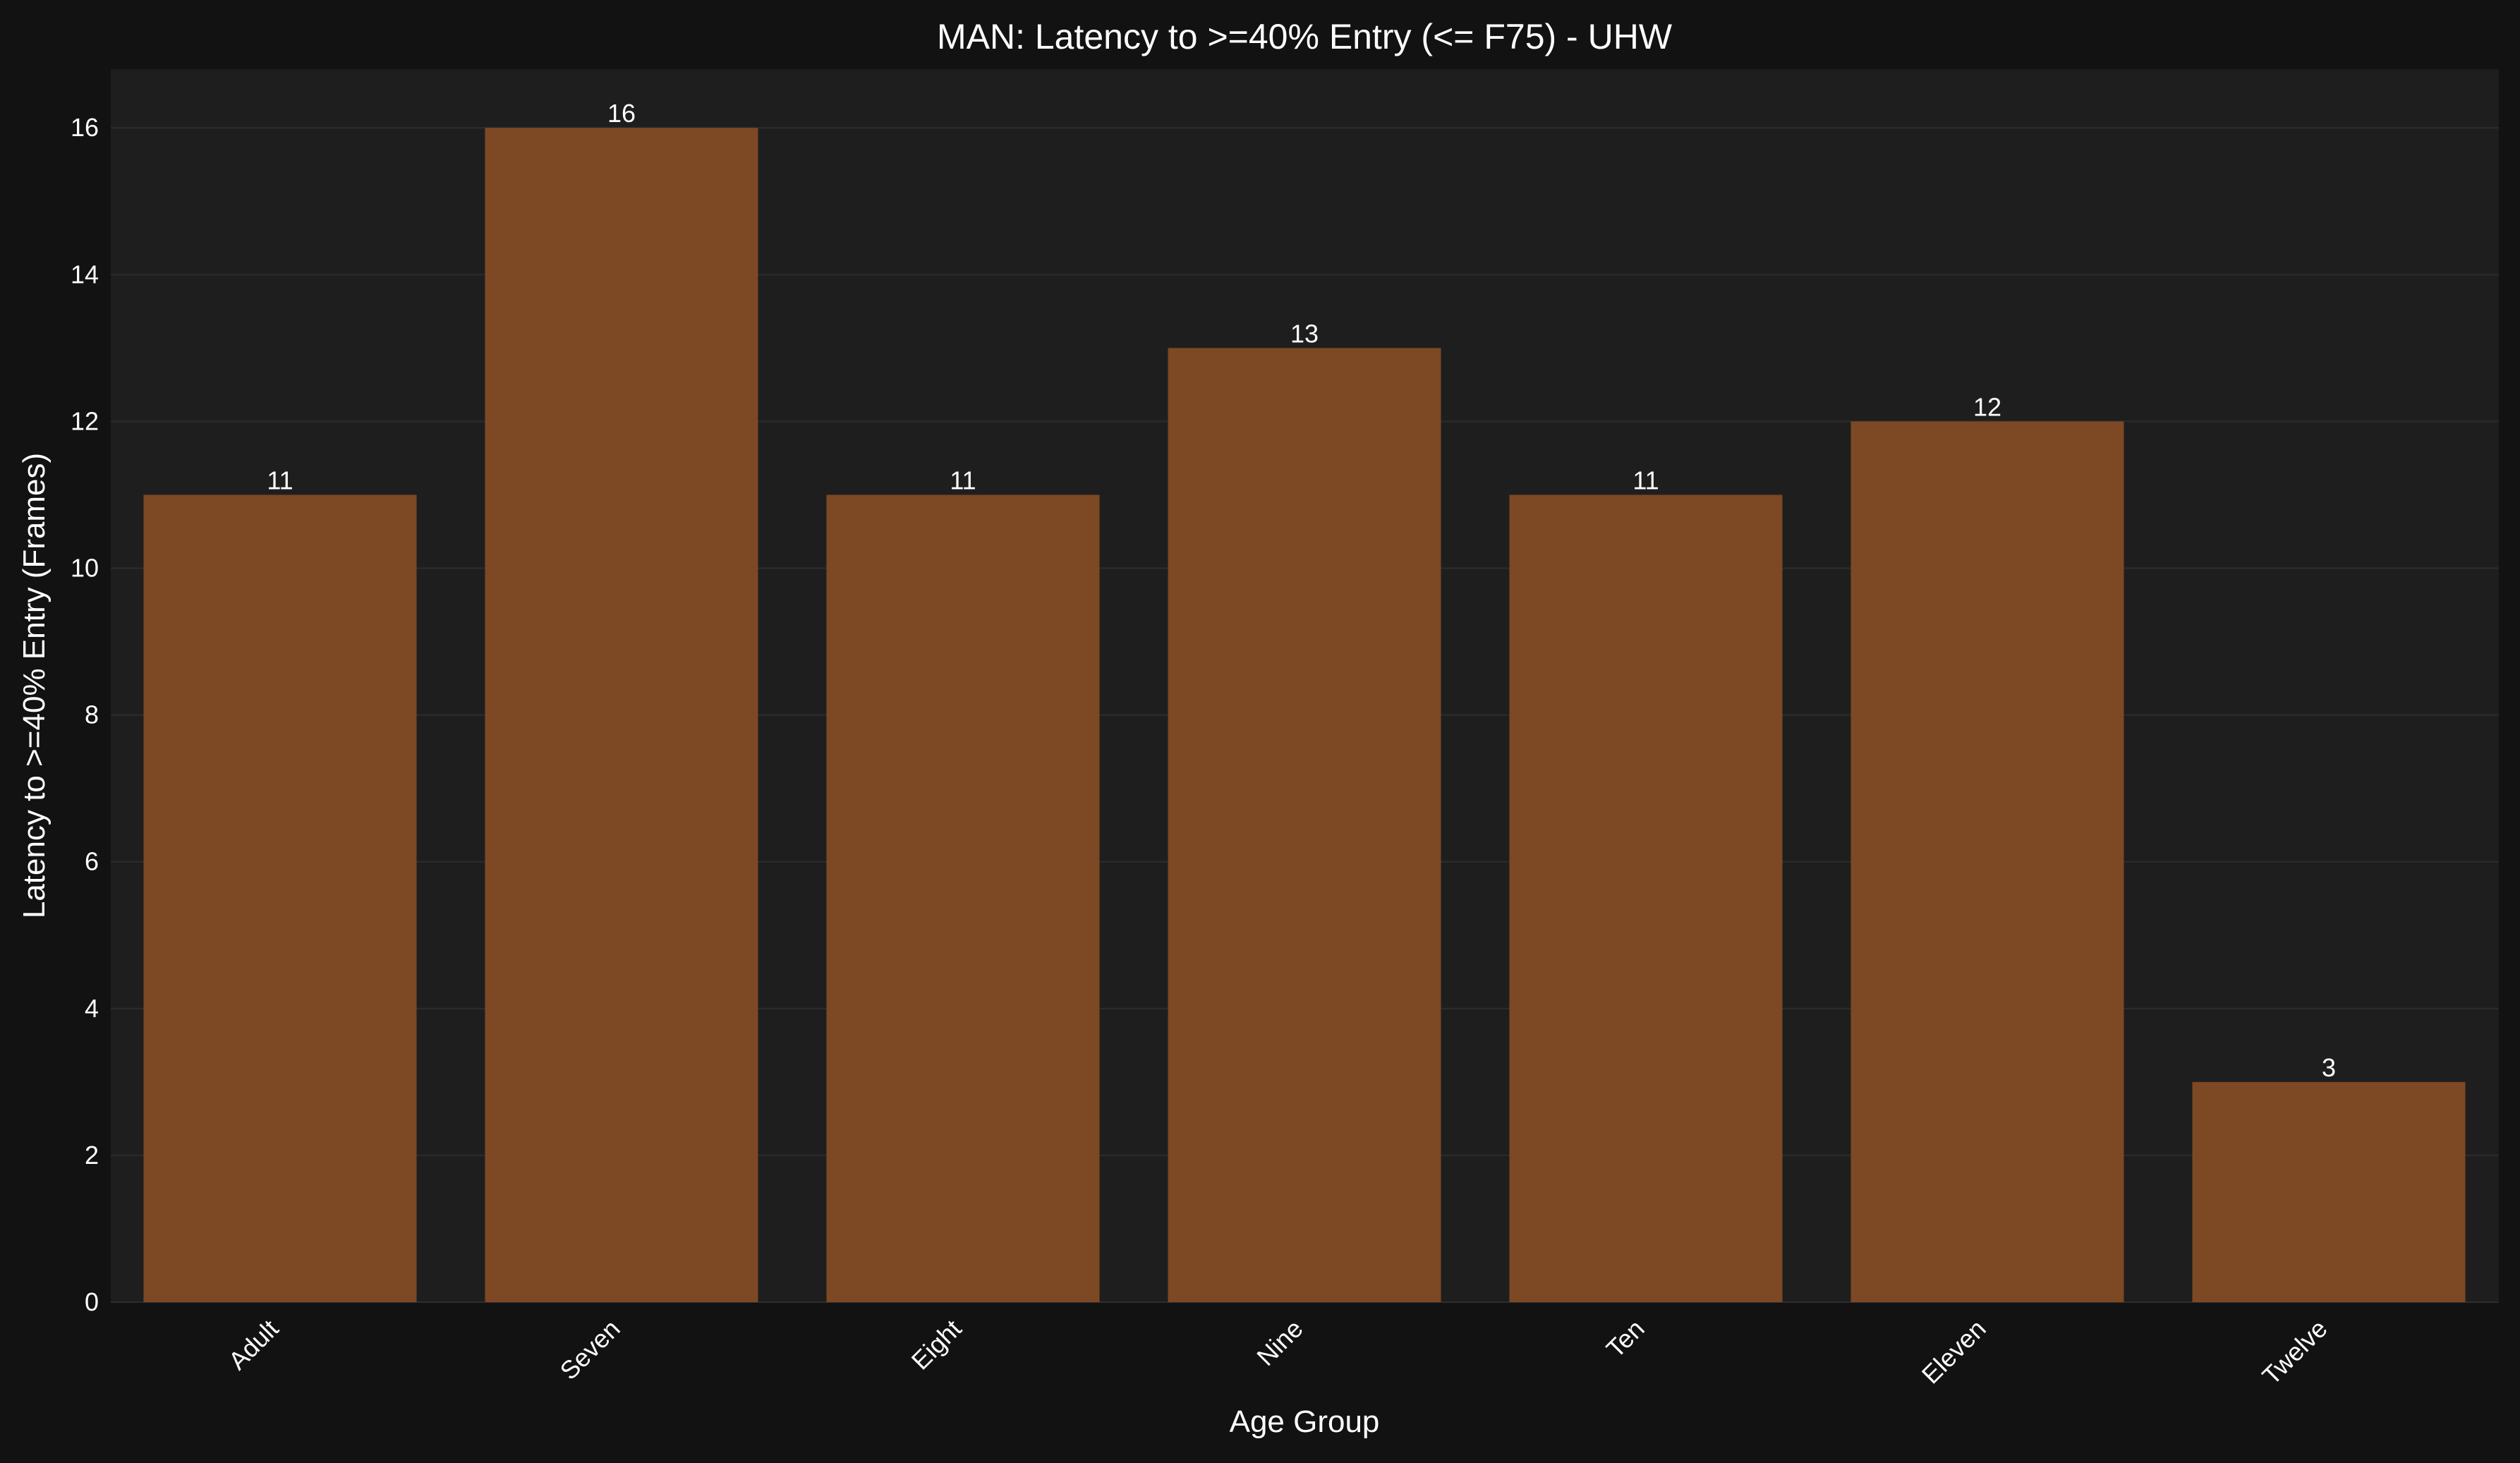 The height and width of the screenshot is (1463, 2520). I want to click on data-label: 13, so click(1304, 333).